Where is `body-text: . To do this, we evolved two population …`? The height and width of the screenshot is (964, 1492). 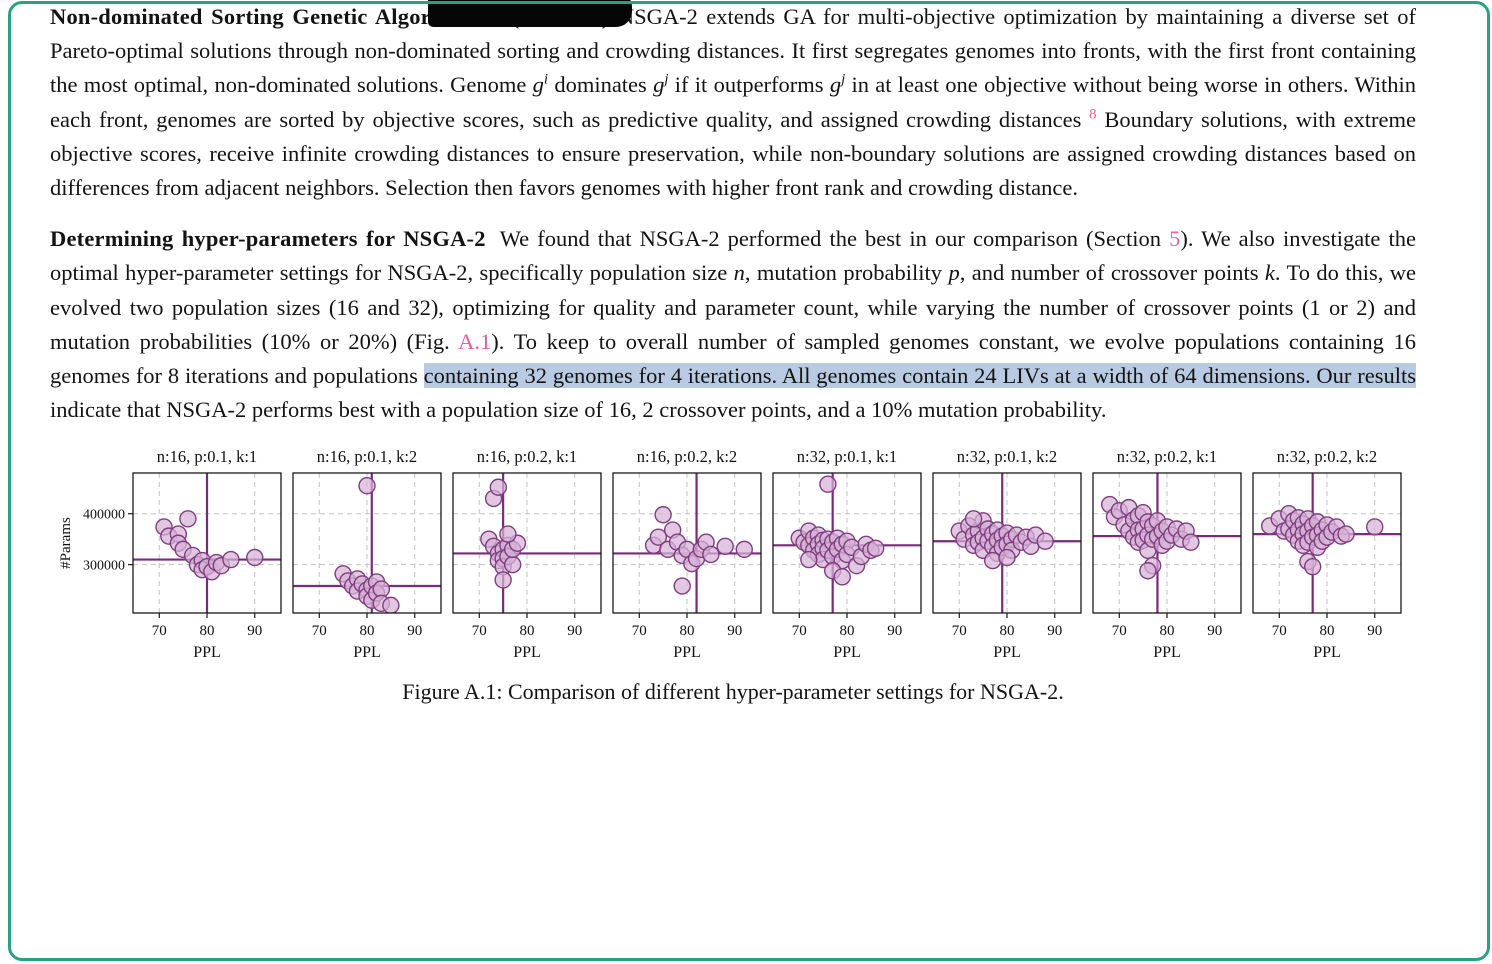
body-text: . To do this, we evolved two population … is located at coordinates (733, 307).